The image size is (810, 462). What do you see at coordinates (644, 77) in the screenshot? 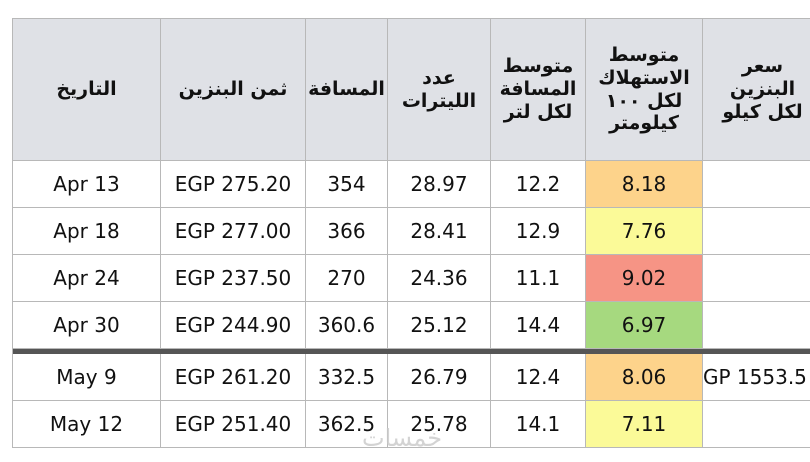
I see `header-text: الاستهلاك` at bounding box center [644, 77].